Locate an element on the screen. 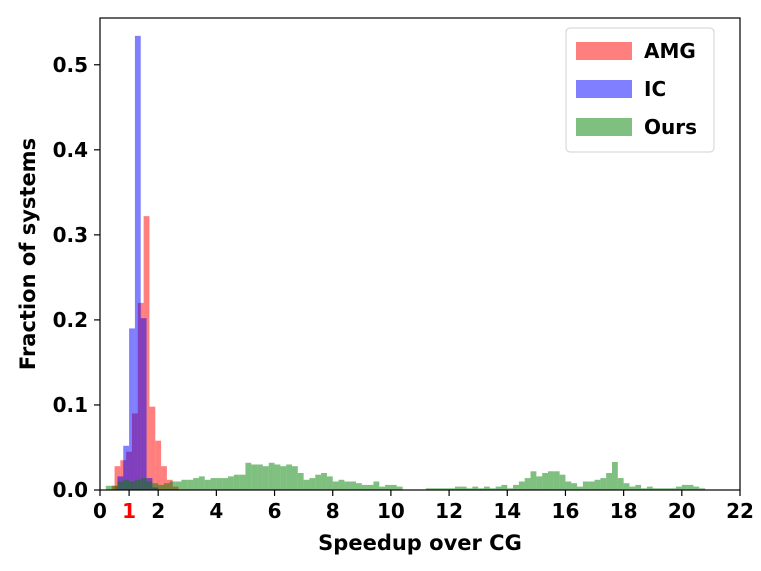 This screenshot has height=571, width=761. x-tick-label: 8 is located at coordinates (333, 511).